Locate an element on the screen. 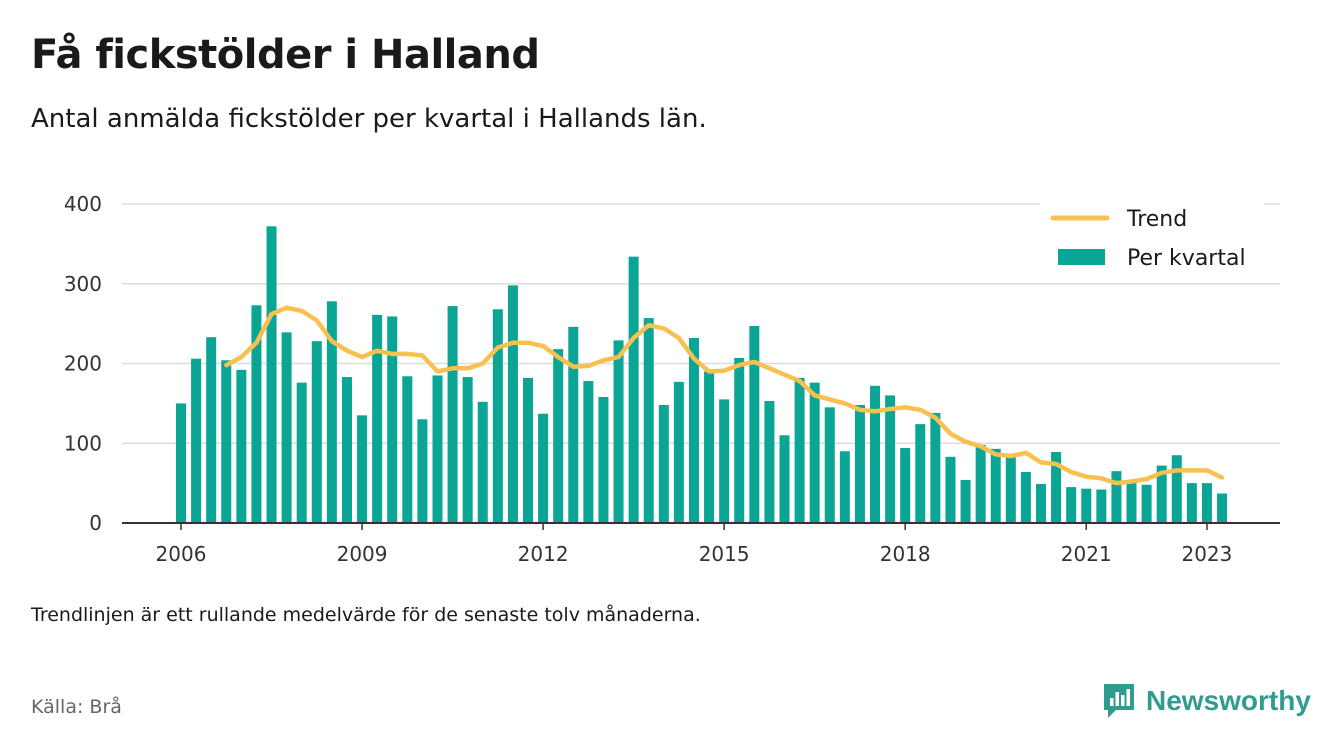  brand-logo: Newsworthy is located at coordinates (1206, 701).